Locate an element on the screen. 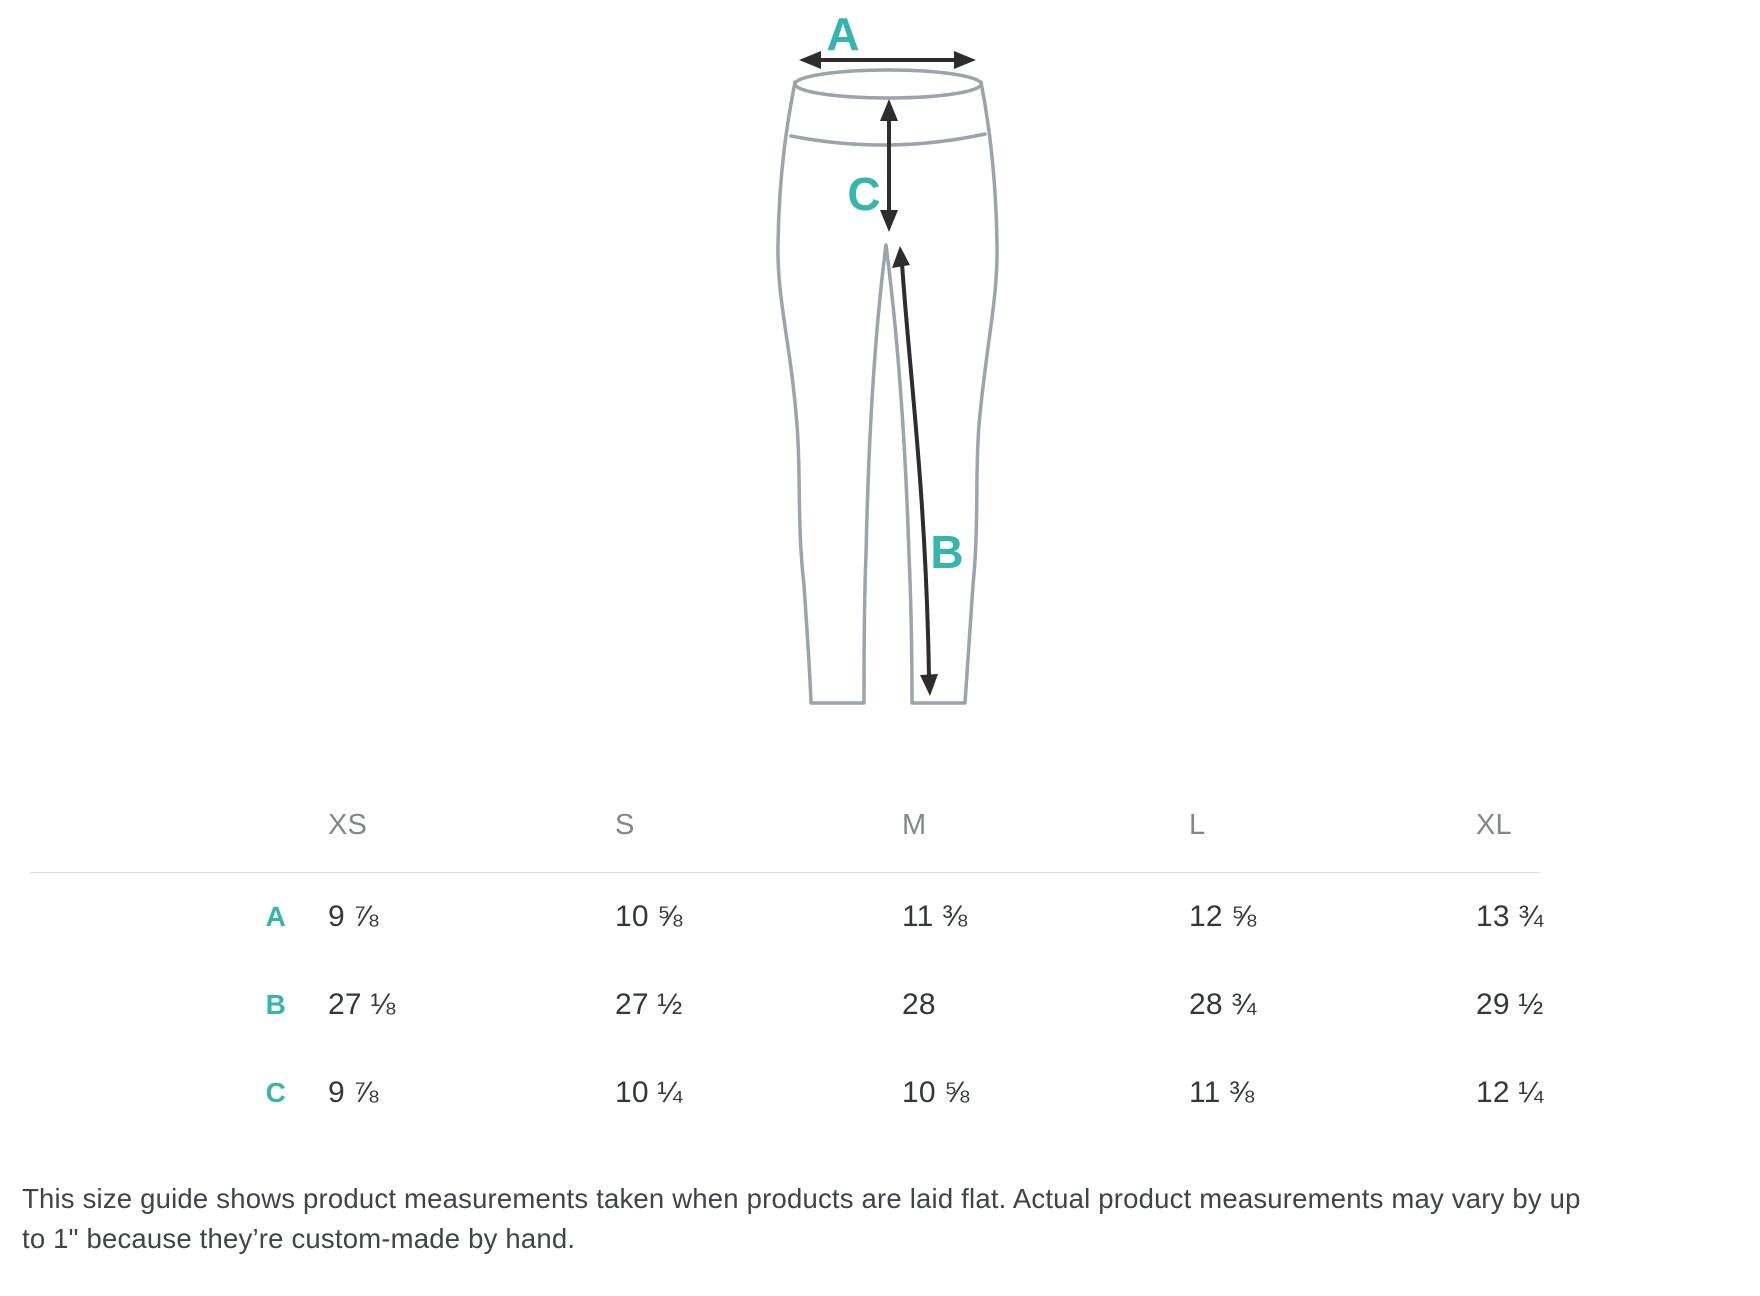 The image size is (1760, 1296). rise-arrow-c is located at coordinates (889, 165).